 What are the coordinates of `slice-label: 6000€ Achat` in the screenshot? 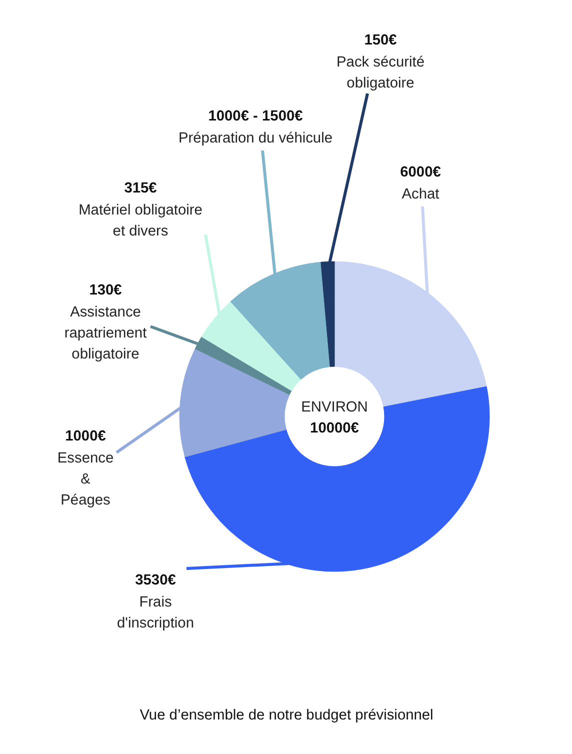 It's located at (420, 183).